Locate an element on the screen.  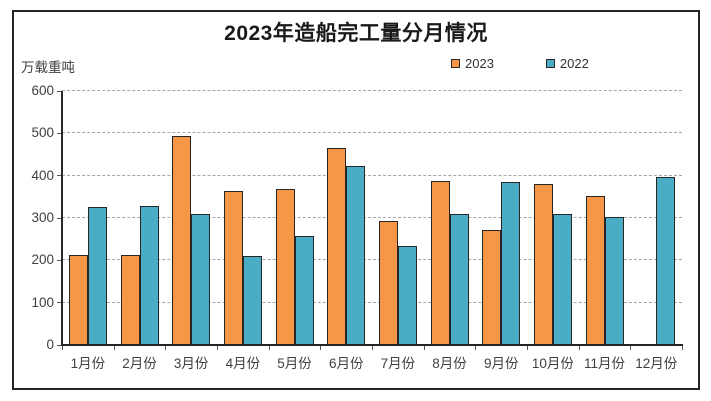
bar-group-5月份 is located at coordinates (295, 218).